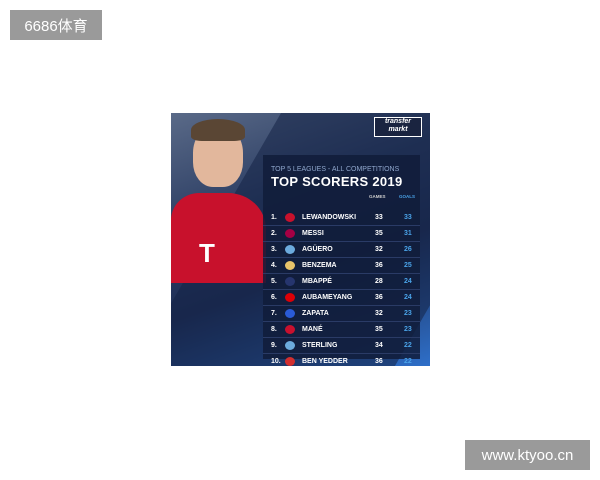  I want to click on title: TOP SCORERS 2019, so click(337, 181).